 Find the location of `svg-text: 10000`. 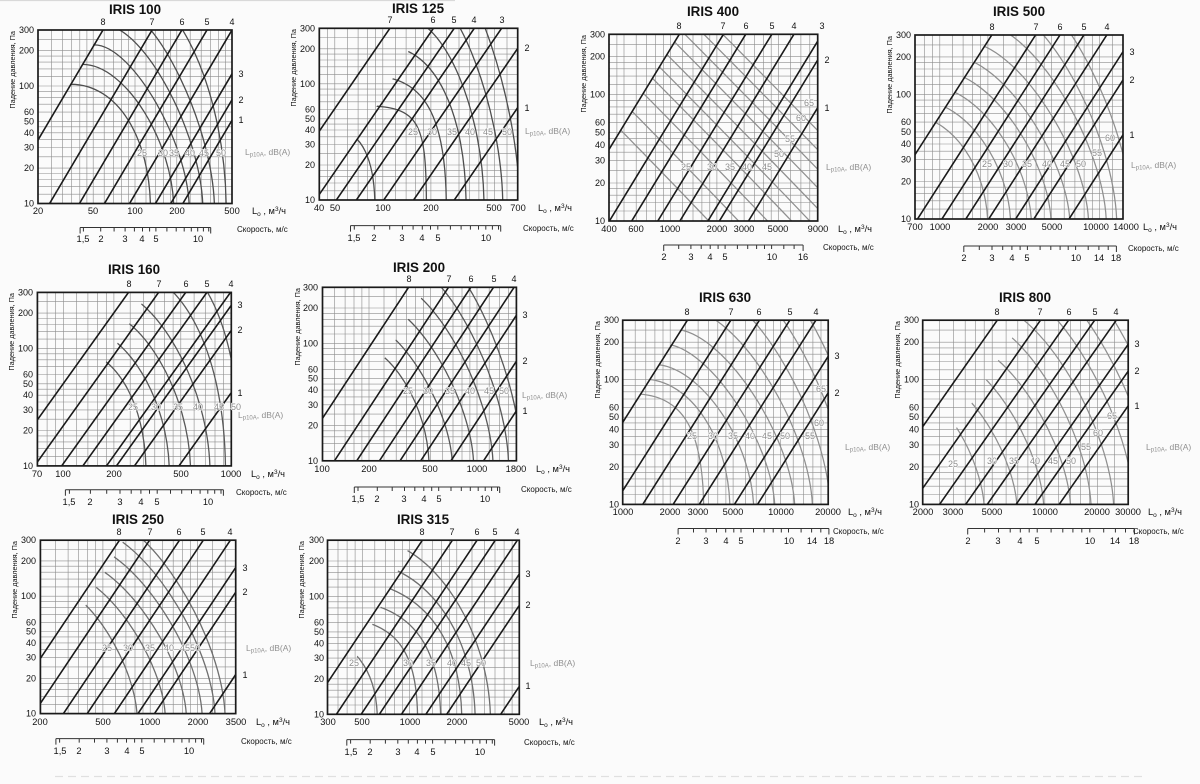

svg-text: 10000 is located at coordinates (781, 512).